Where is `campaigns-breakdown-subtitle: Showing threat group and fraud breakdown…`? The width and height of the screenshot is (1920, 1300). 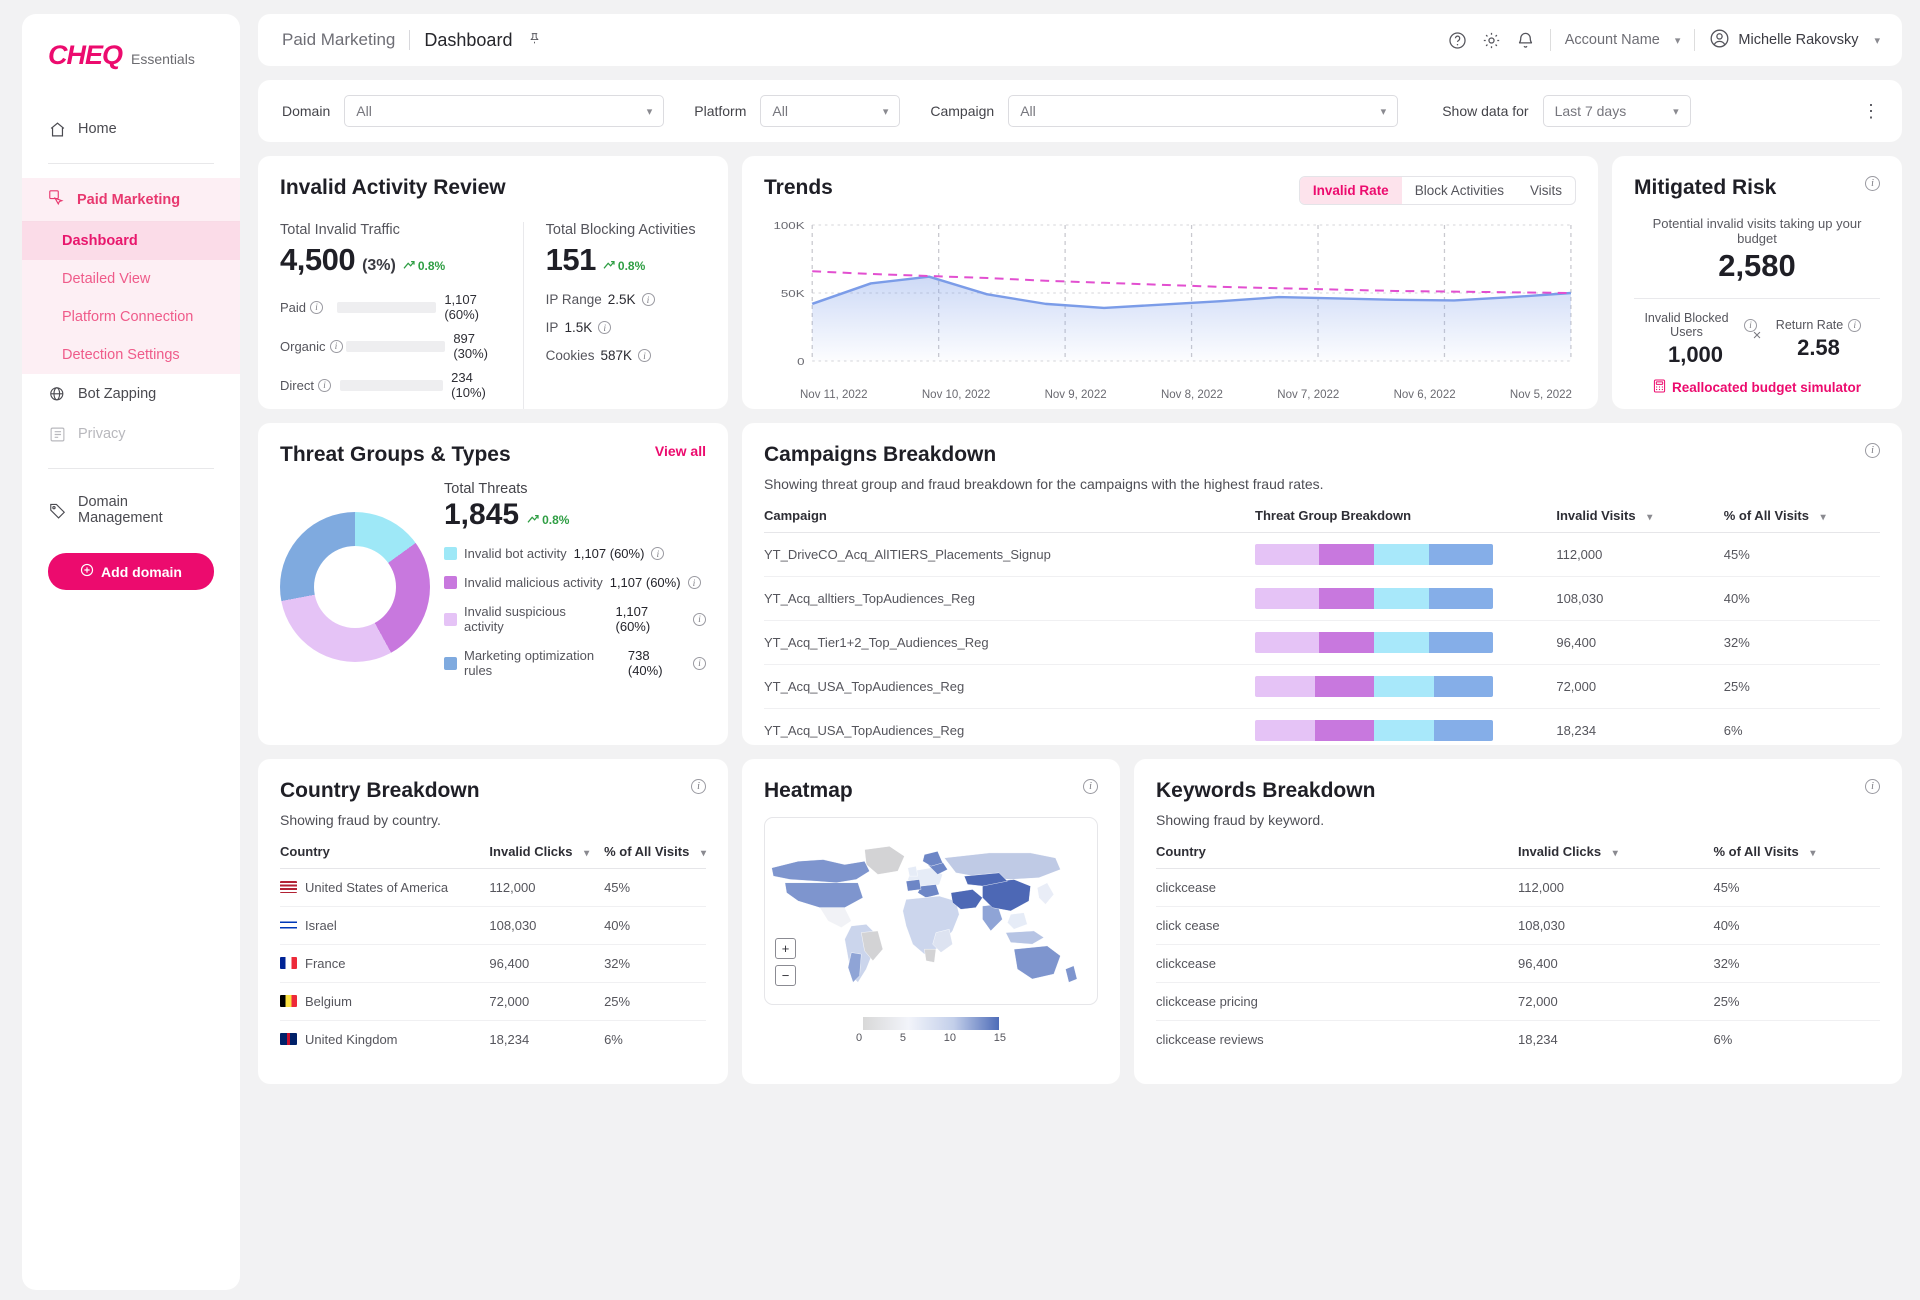
campaigns-breakdown-subtitle: Showing threat group and fraud breakdown… is located at coordinates (1044, 484).